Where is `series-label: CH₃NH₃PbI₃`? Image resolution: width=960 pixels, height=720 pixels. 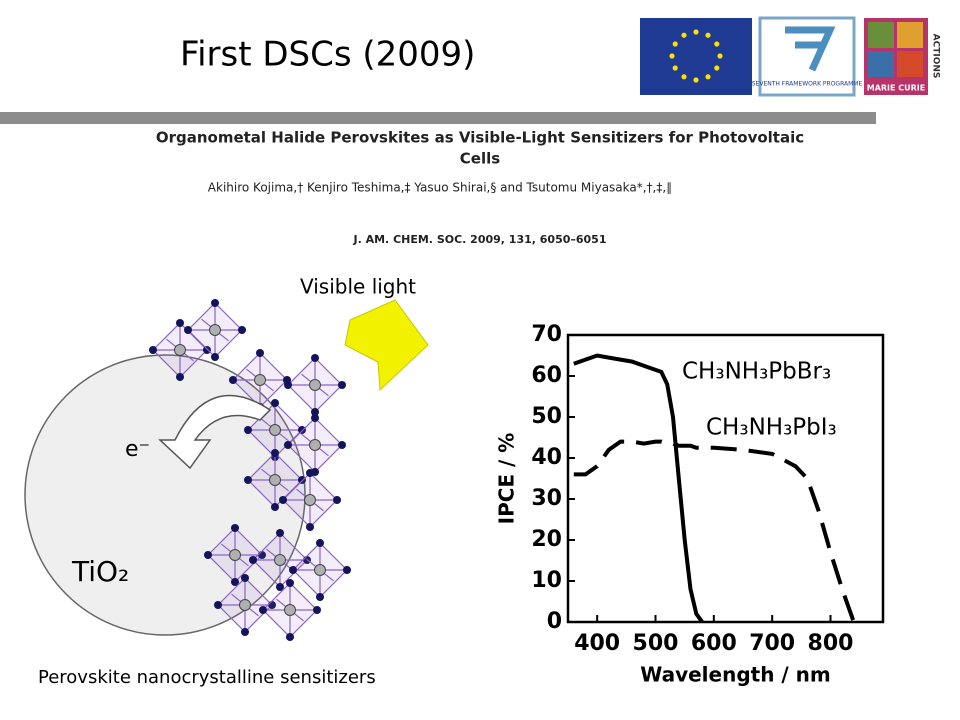 series-label: CH₃NH₃PbI₃ is located at coordinates (771, 428).